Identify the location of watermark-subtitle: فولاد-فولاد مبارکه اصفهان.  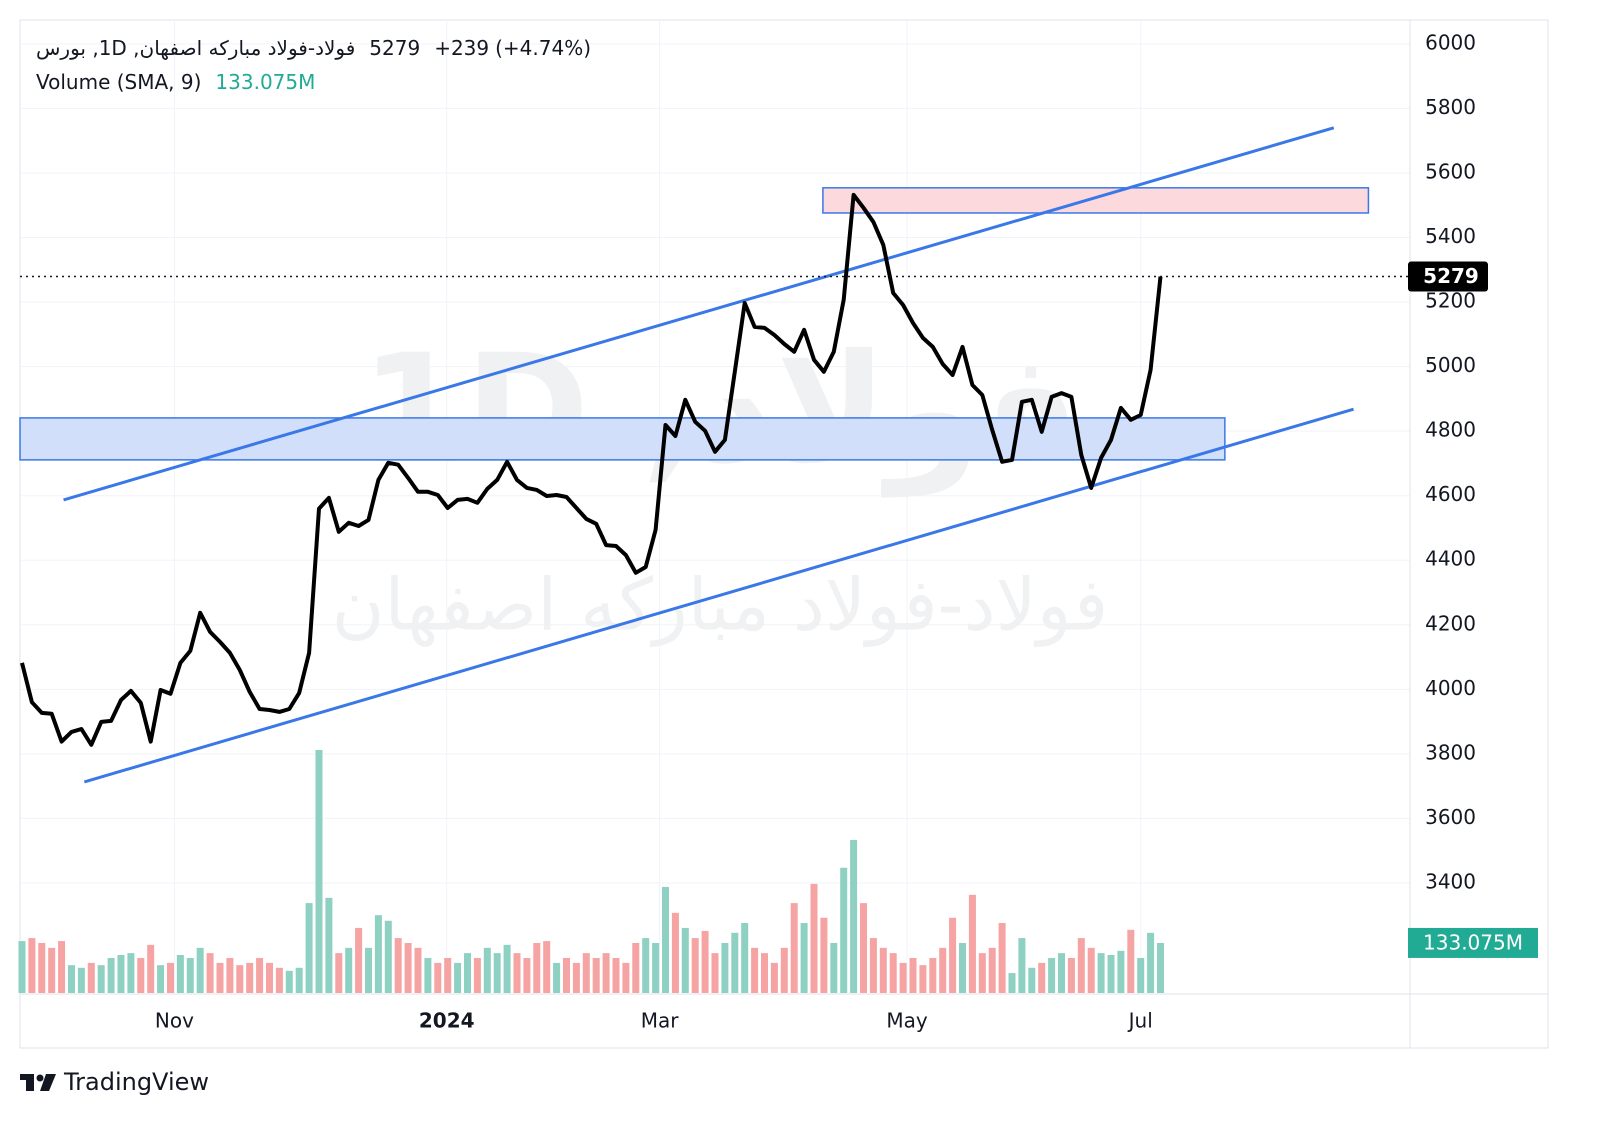
(720, 605).